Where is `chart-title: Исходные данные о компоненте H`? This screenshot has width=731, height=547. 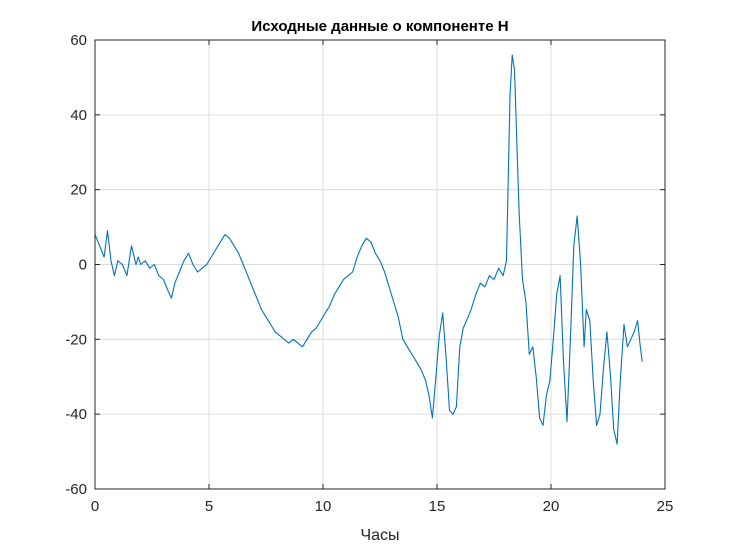 chart-title: Исходные данные о компоненте H is located at coordinates (379, 26).